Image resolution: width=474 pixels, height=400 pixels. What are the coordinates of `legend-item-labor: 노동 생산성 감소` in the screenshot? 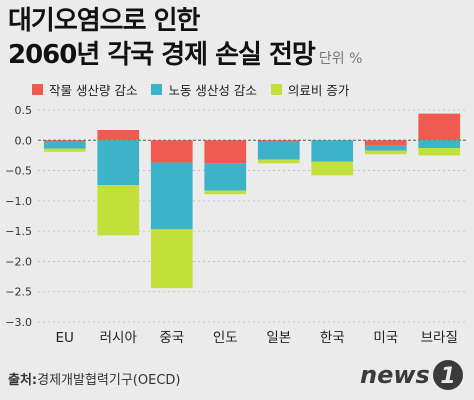 It's located at (204, 89).